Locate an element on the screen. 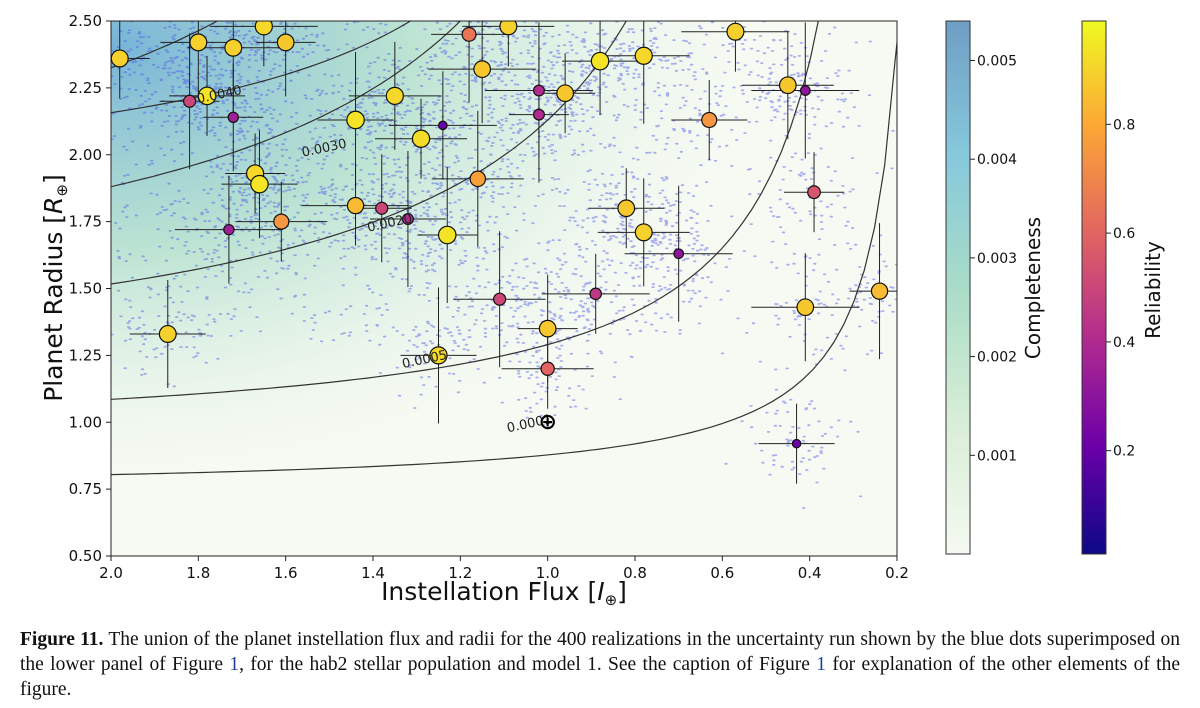 The image size is (1200, 708). x-tick-label: 1.2 is located at coordinates (460, 573).